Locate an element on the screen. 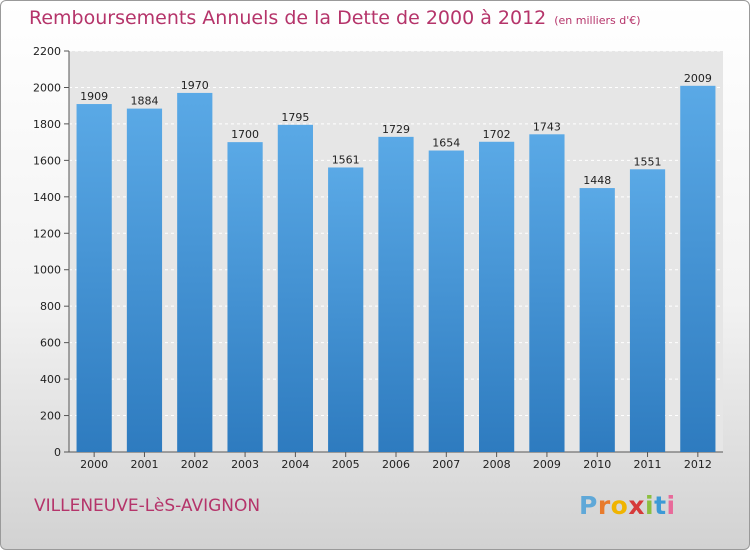 The width and height of the screenshot is (750, 550). y-tick-label: 1200 is located at coordinates (47, 233).